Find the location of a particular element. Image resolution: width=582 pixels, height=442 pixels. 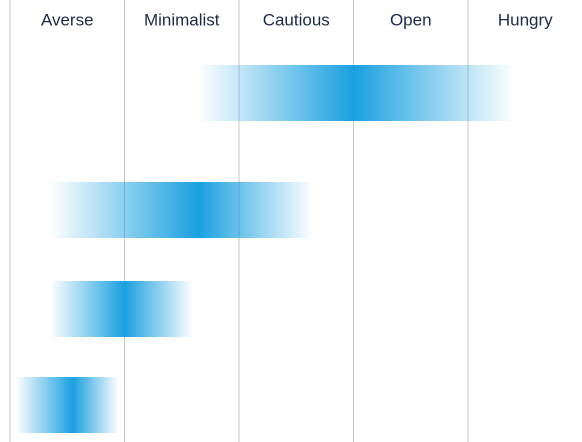

category-label: Open is located at coordinates (411, 19).